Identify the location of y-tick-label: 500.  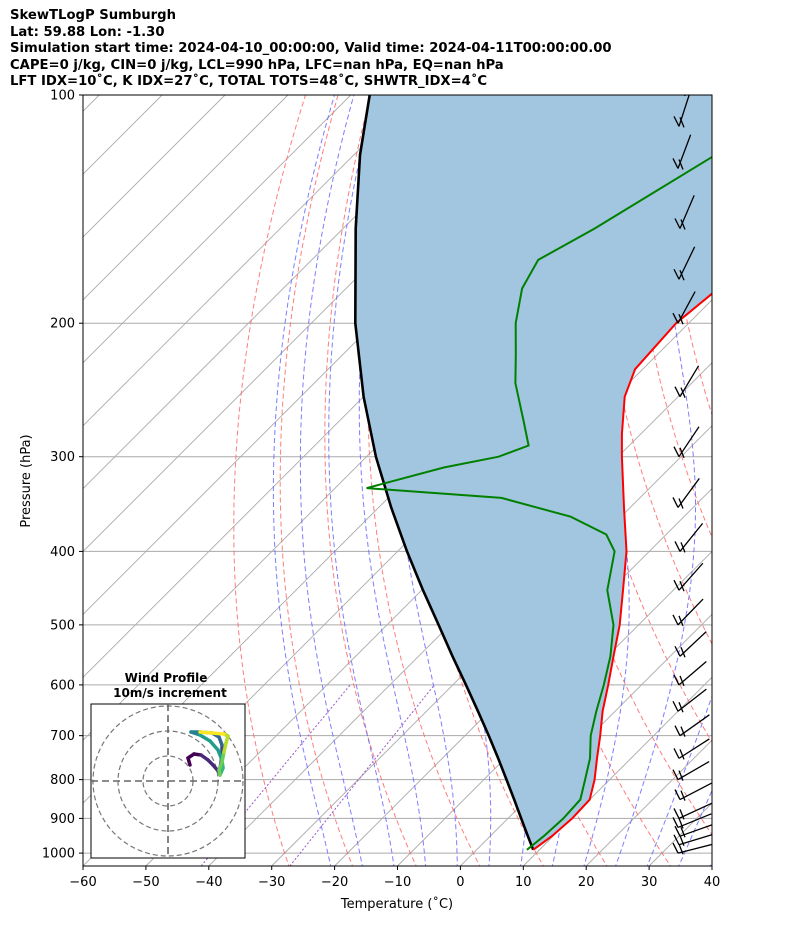
(62, 625).